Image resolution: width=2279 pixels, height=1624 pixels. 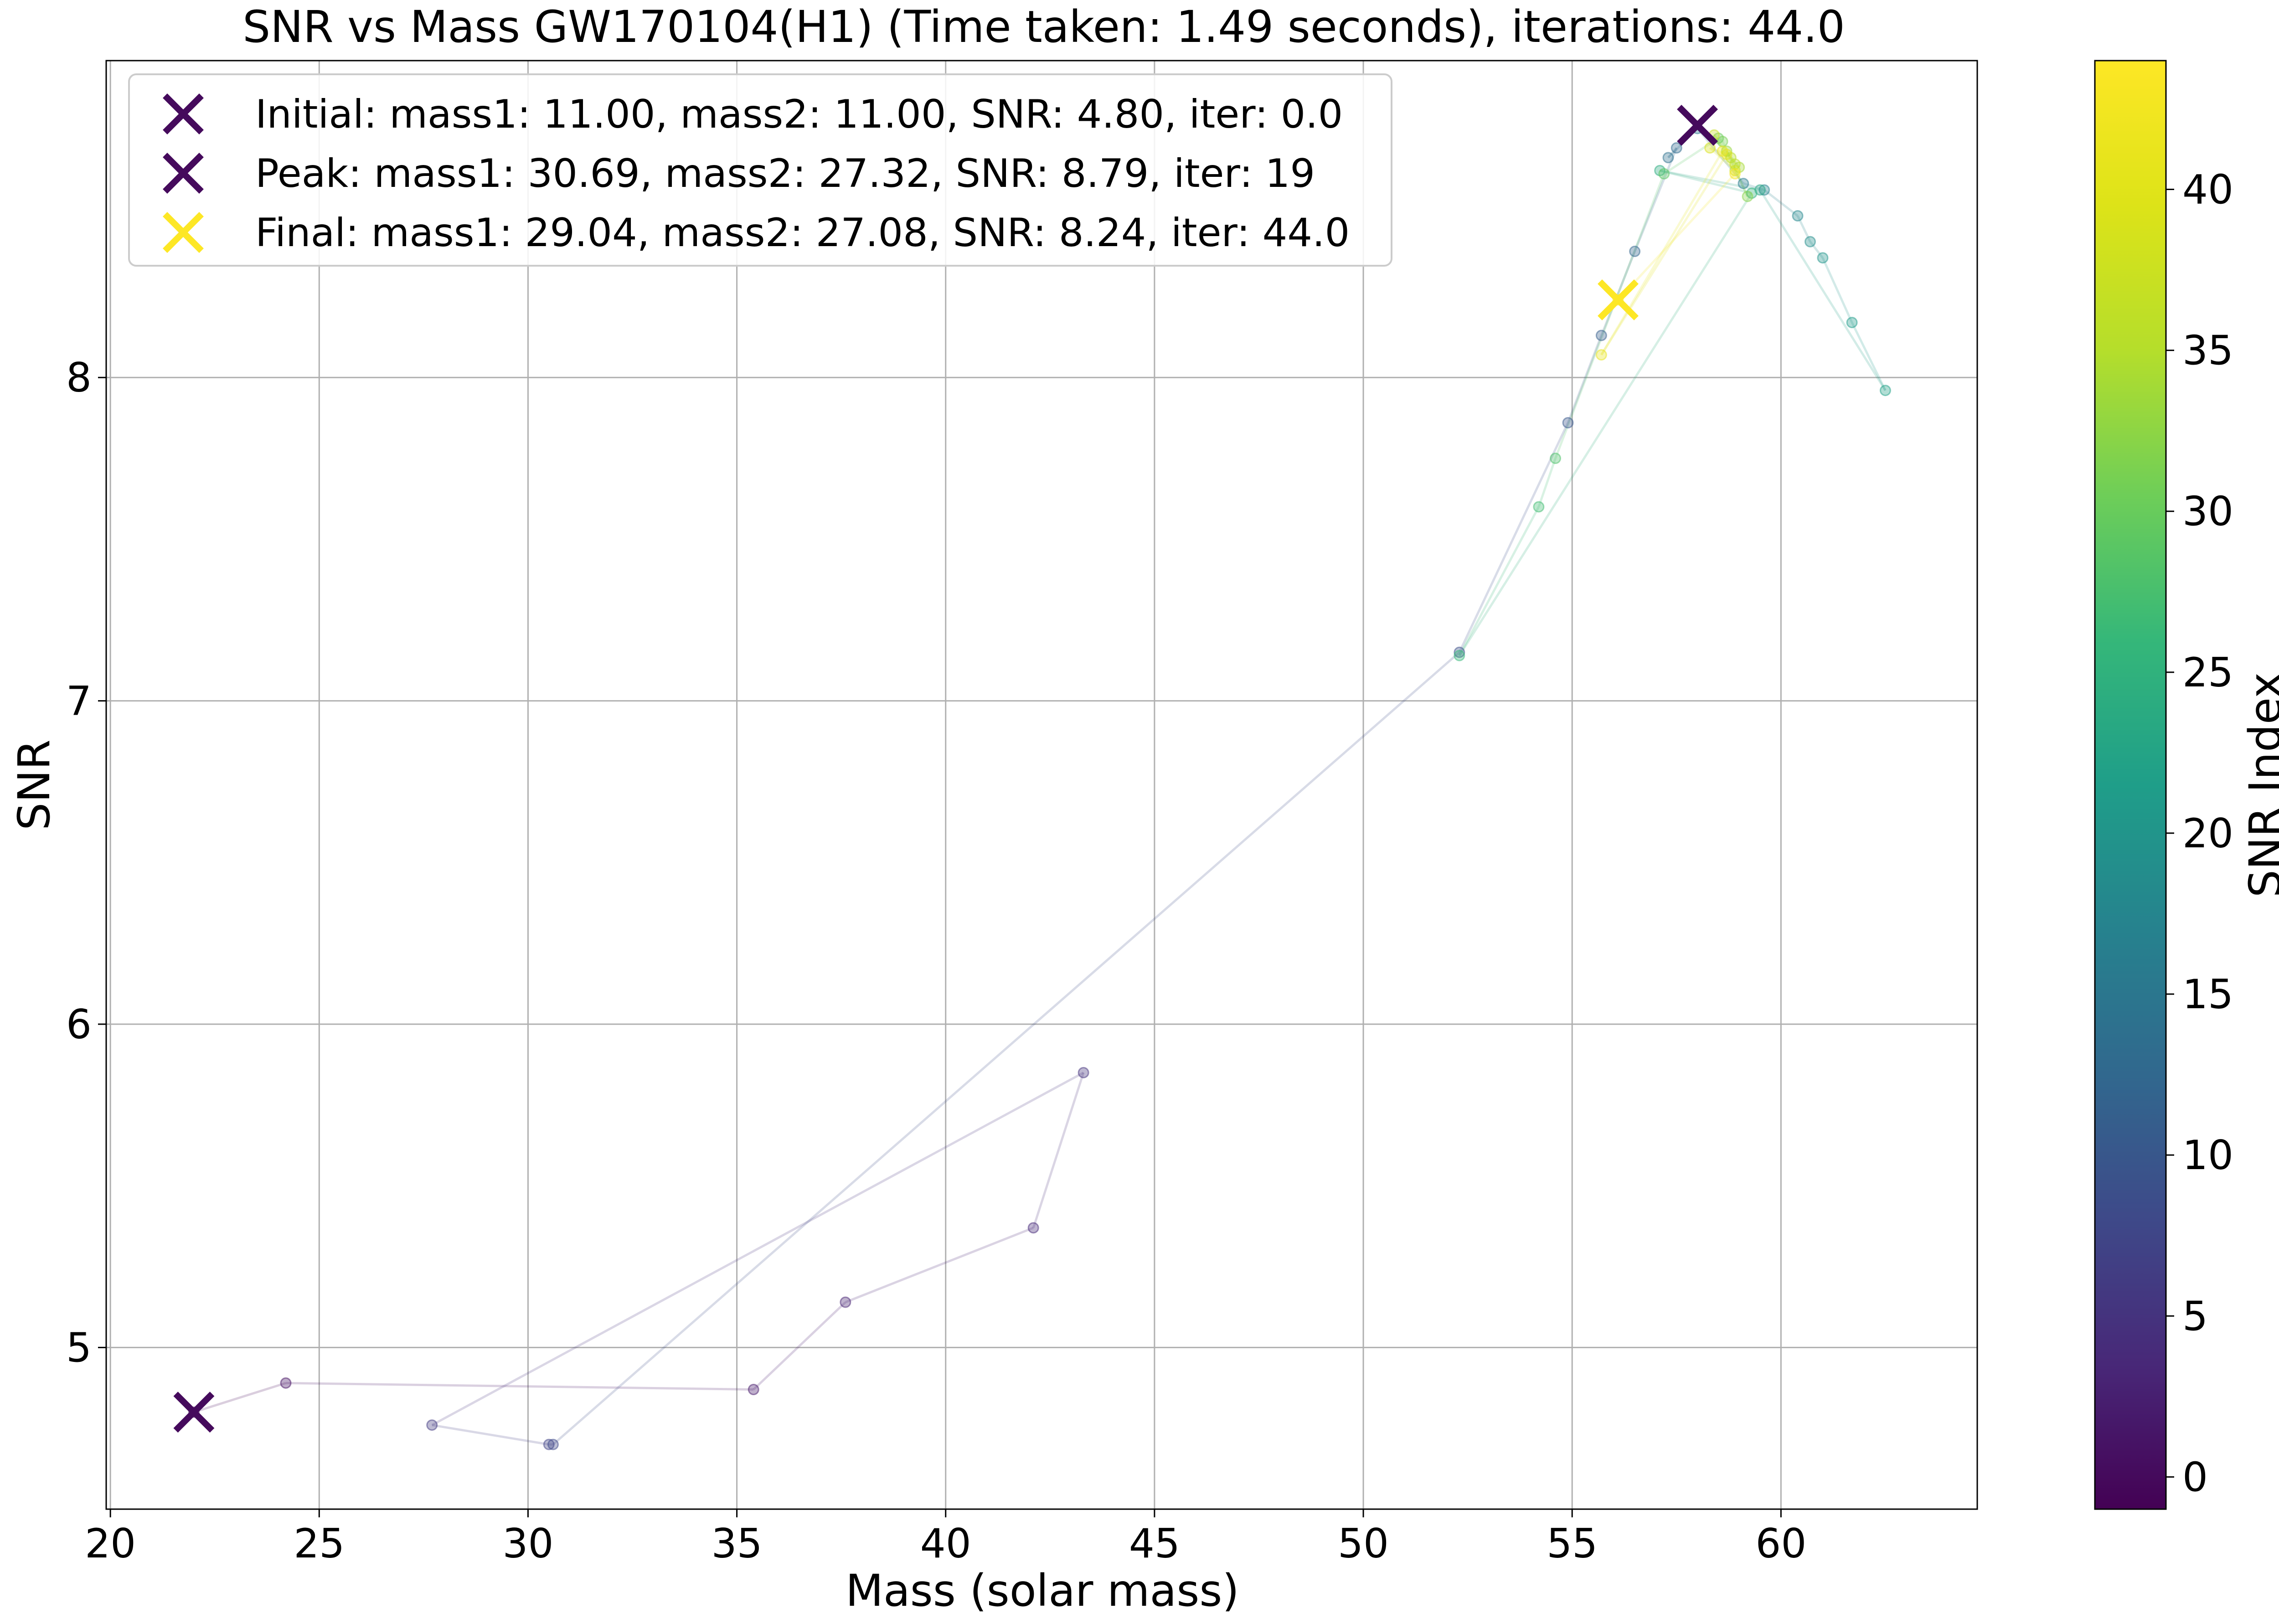 I want to click on colorbar-tick-label: 10, so click(x=2207, y=1155).